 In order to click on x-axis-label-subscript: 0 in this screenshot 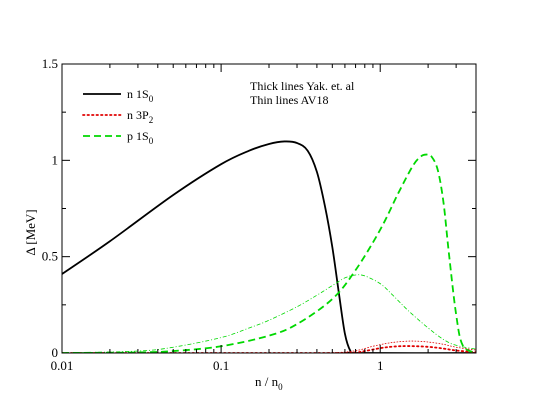, I will do `click(280, 387)`.